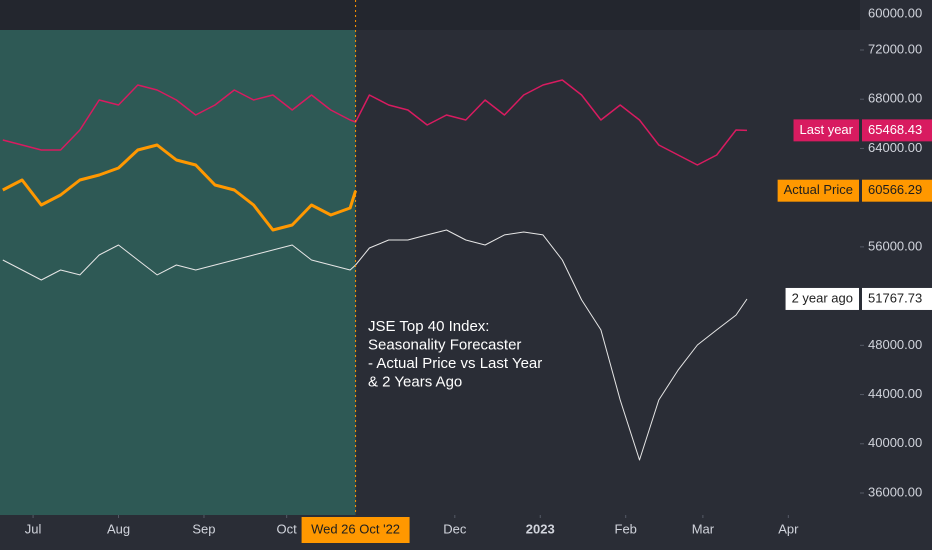 The width and height of the screenshot is (932, 550). Describe the element at coordinates (895, 491) in the screenshot. I see `y-tick-label: 36000.00` at that location.